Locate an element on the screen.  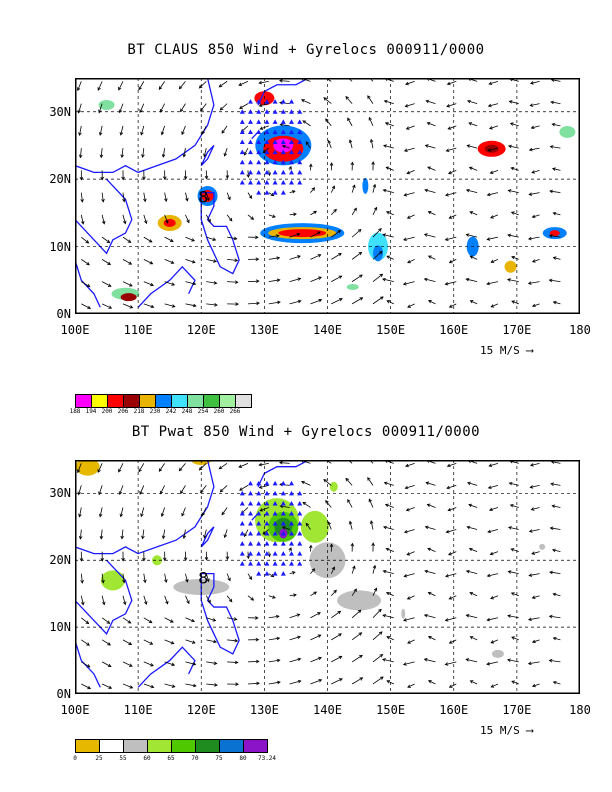
panel1-title: BT CLAUS 850 Wind + Gyrelocs 000911/0000 is located at coordinates (306, 50).